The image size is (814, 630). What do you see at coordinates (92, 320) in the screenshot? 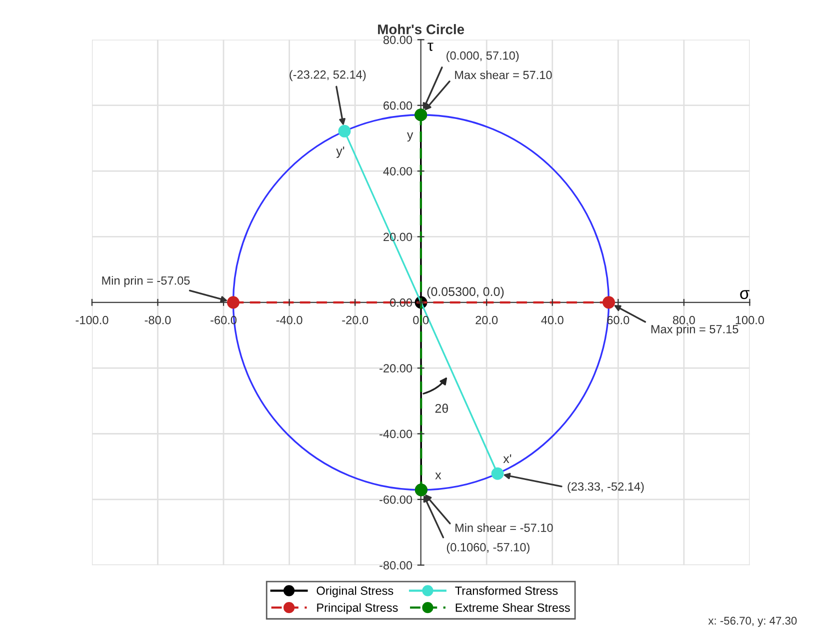
I see `x-tick-label: -100.0` at bounding box center [92, 320].